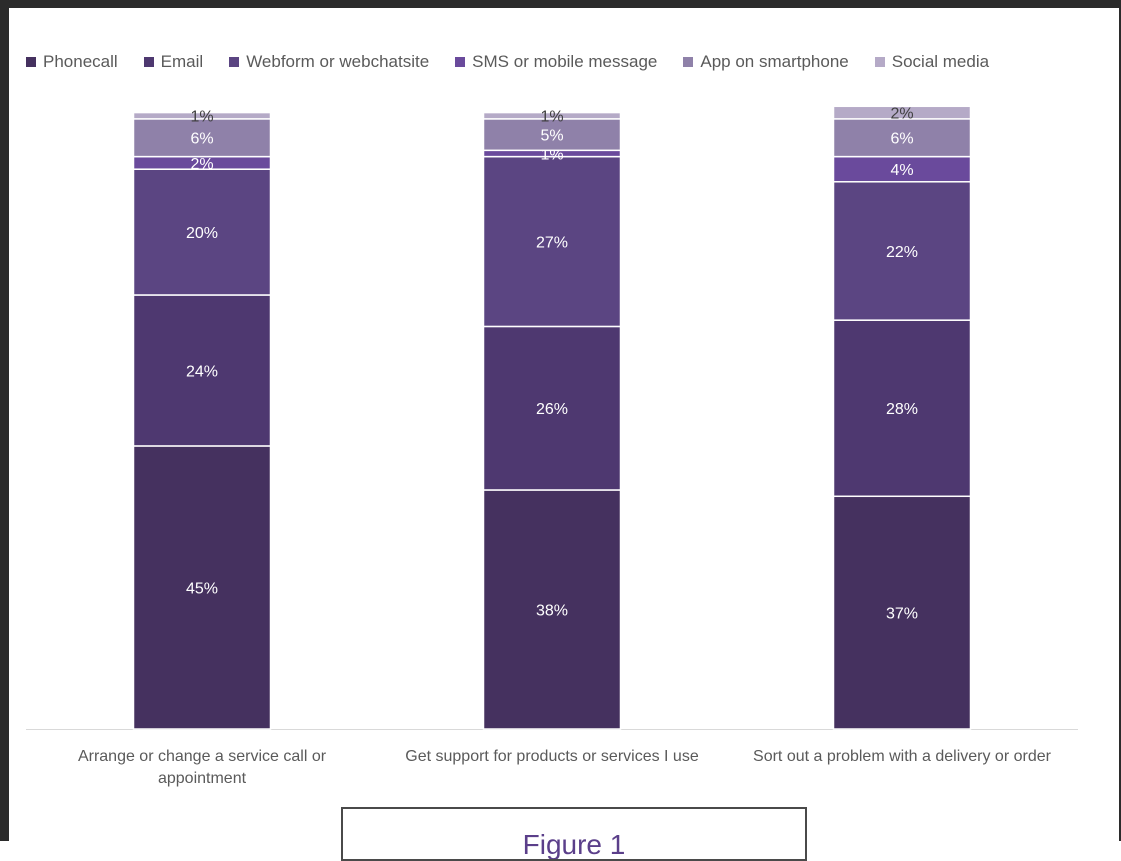 The height and width of the screenshot is (861, 1121). I want to click on data-label: 38%, so click(552, 610).